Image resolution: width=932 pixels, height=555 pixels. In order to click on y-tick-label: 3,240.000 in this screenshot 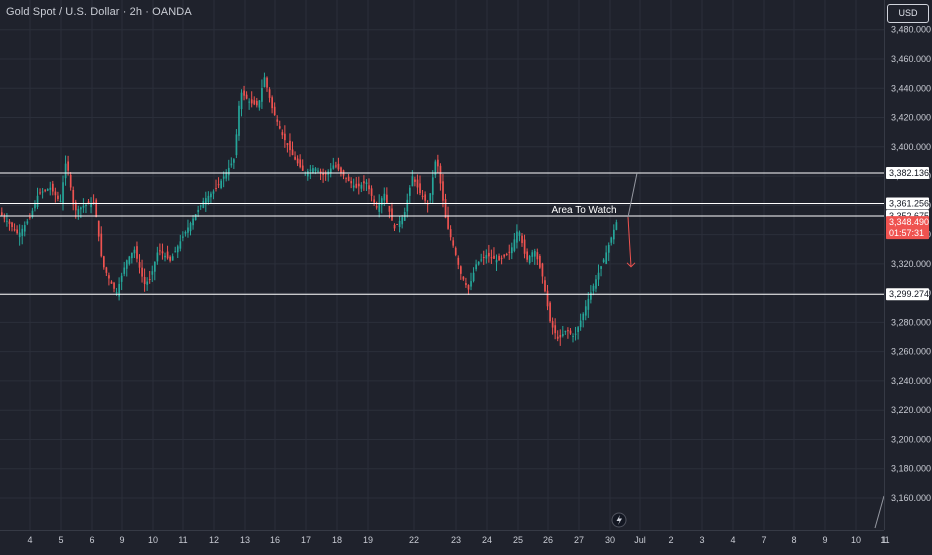, I will do `click(911, 381)`.